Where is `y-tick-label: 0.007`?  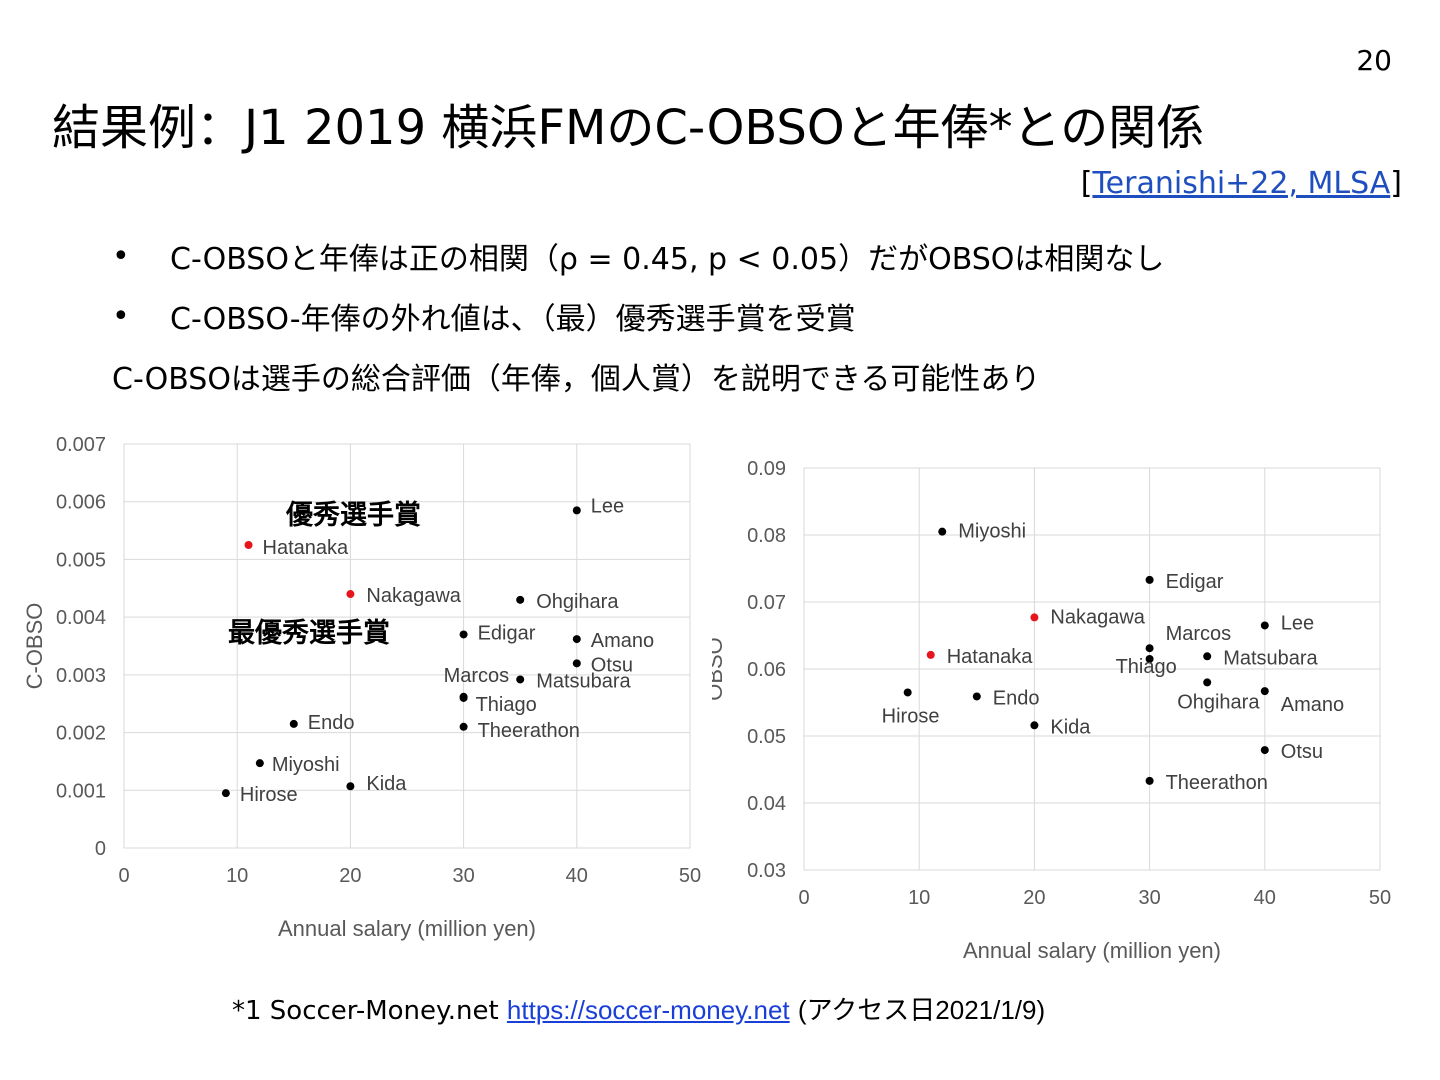
y-tick-label: 0.007 is located at coordinates (81, 445).